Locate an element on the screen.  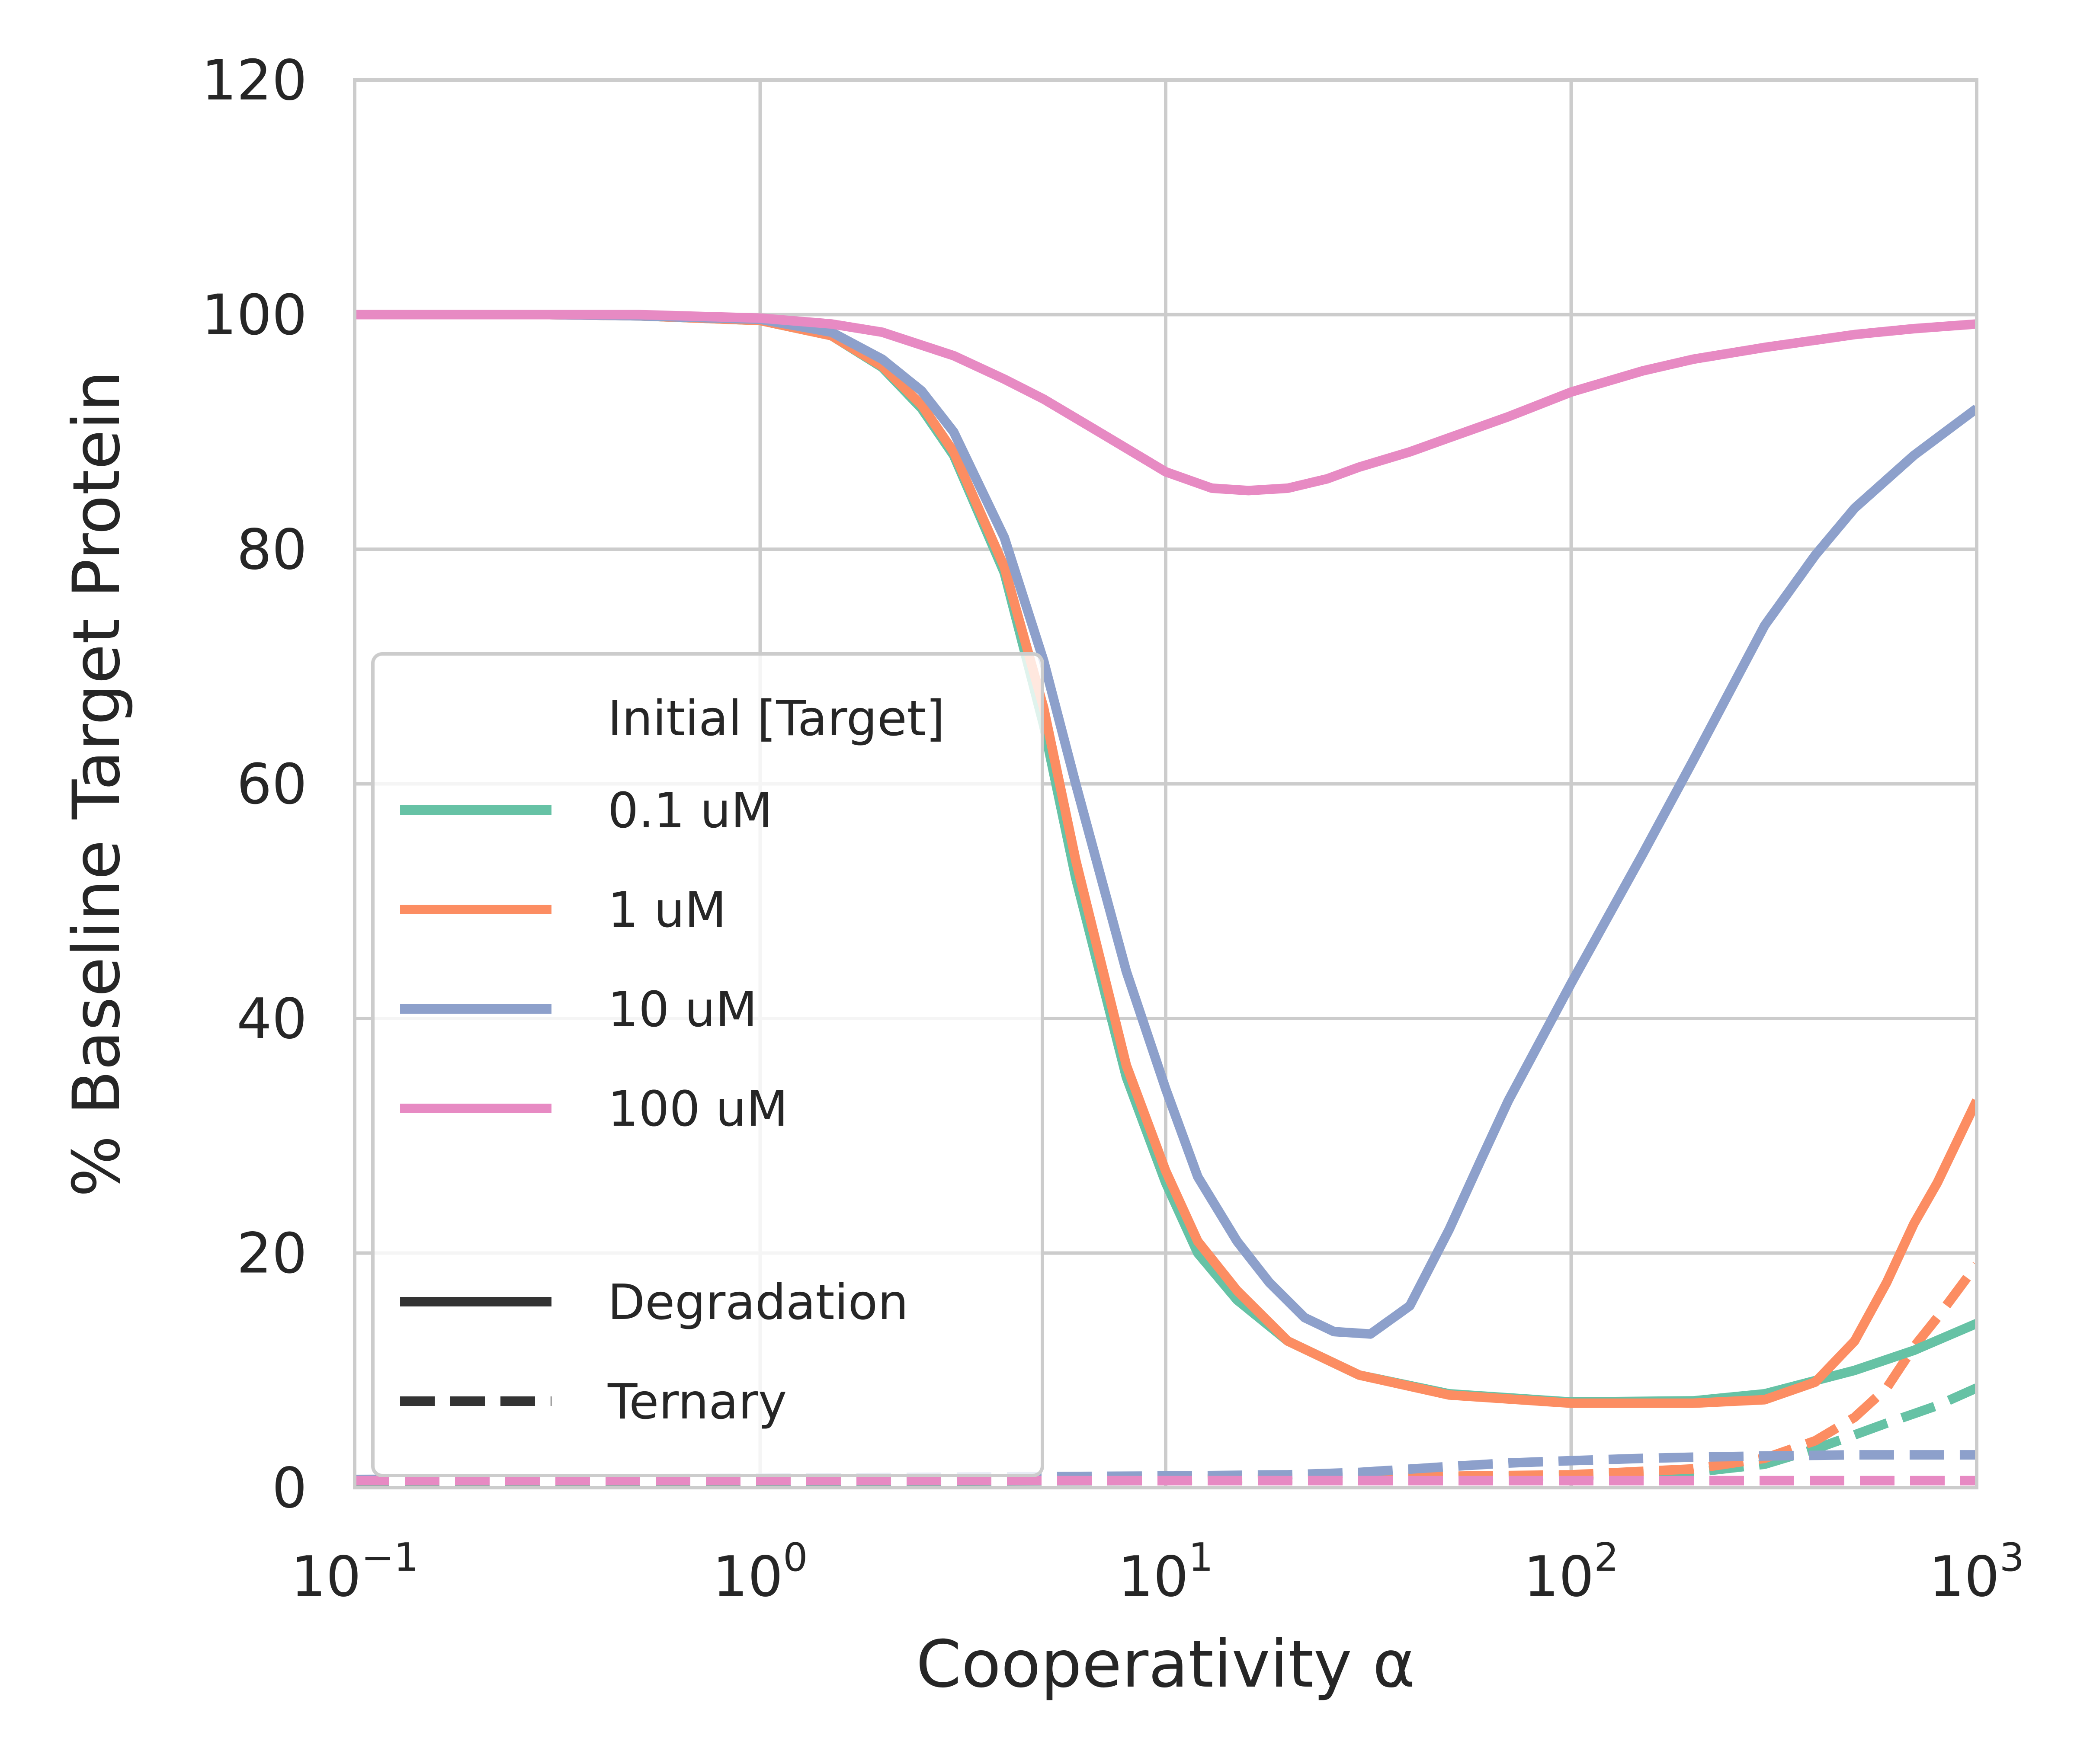
y-tick-labels: 0 20 40 60 80 100 120 is located at coordinates (254, 784).